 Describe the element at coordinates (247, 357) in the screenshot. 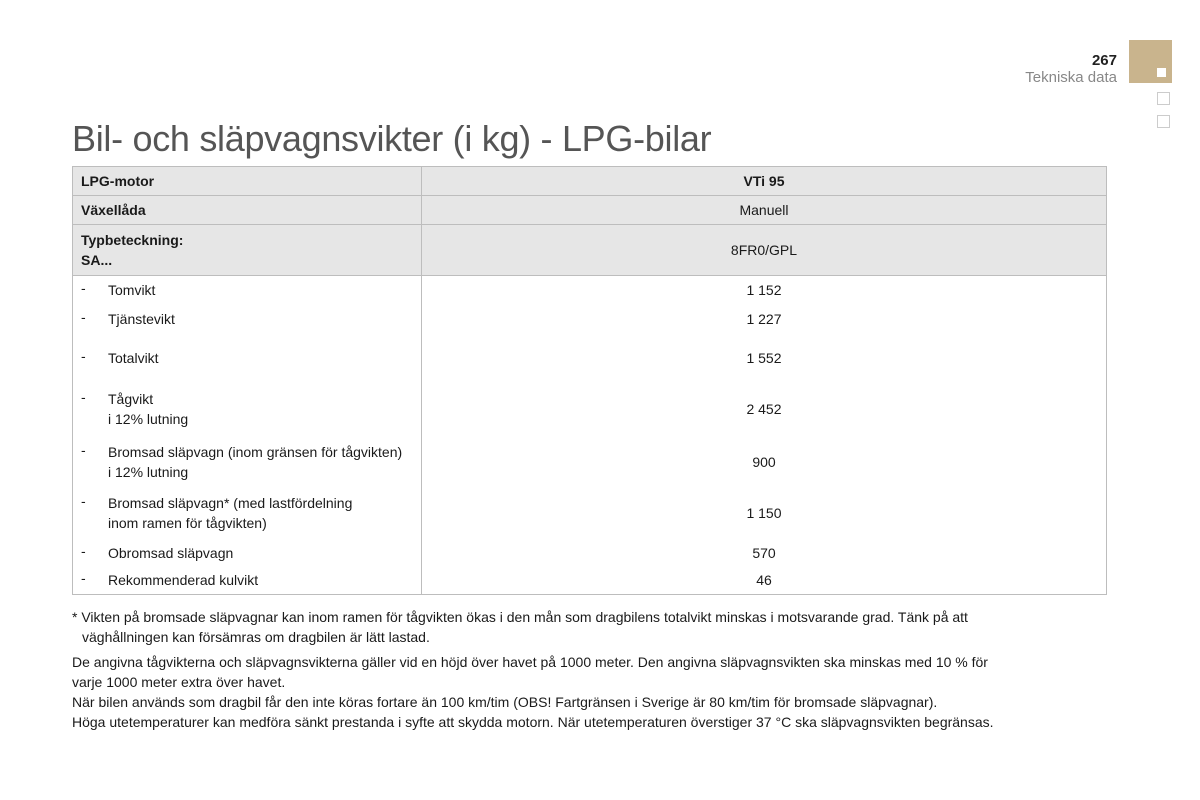

I see `row-label: - Totalvikt` at that location.